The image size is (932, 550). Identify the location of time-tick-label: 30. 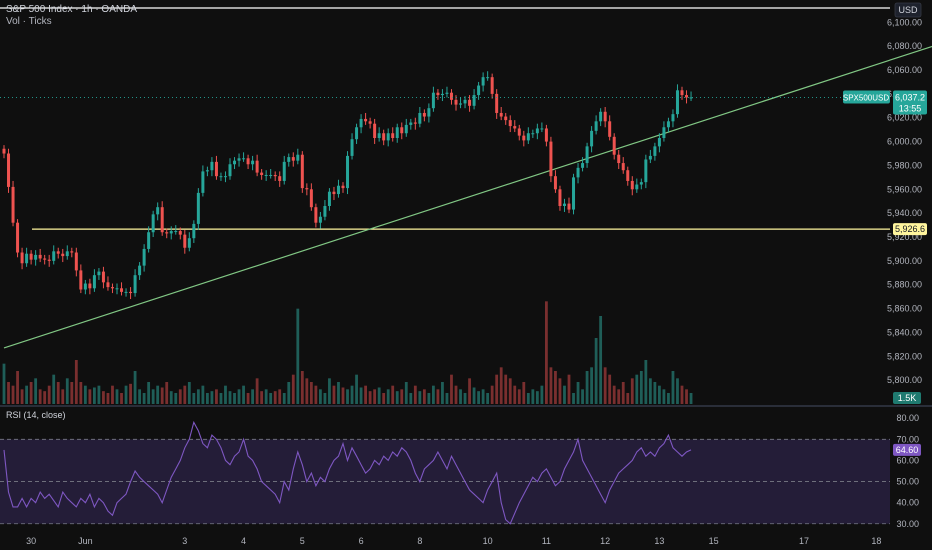
(31, 541).